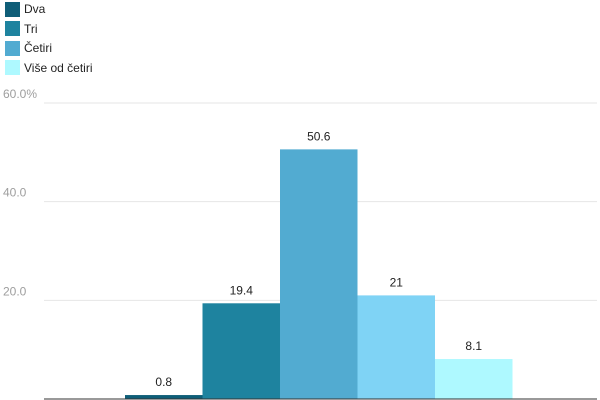 This screenshot has width=600, height=400. What do you see at coordinates (473, 346) in the screenshot?
I see `bar-value-label: 8.1` at bounding box center [473, 346].